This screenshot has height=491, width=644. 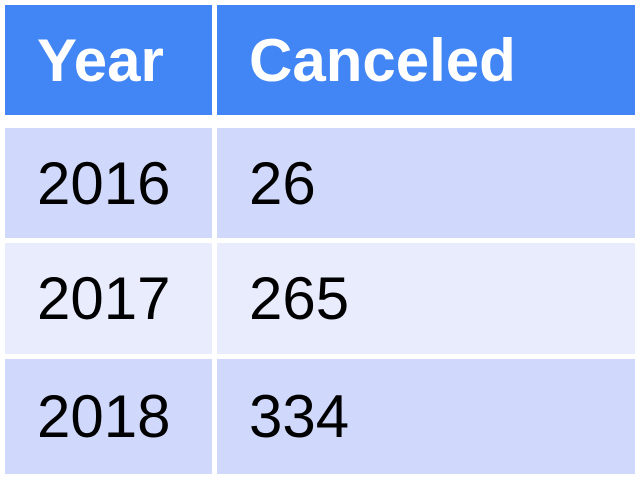 What do you see at coordinates (426, 183) in the screenshot?
I see `cell-canceled-2016: 26` at bounding box center [426, 183].